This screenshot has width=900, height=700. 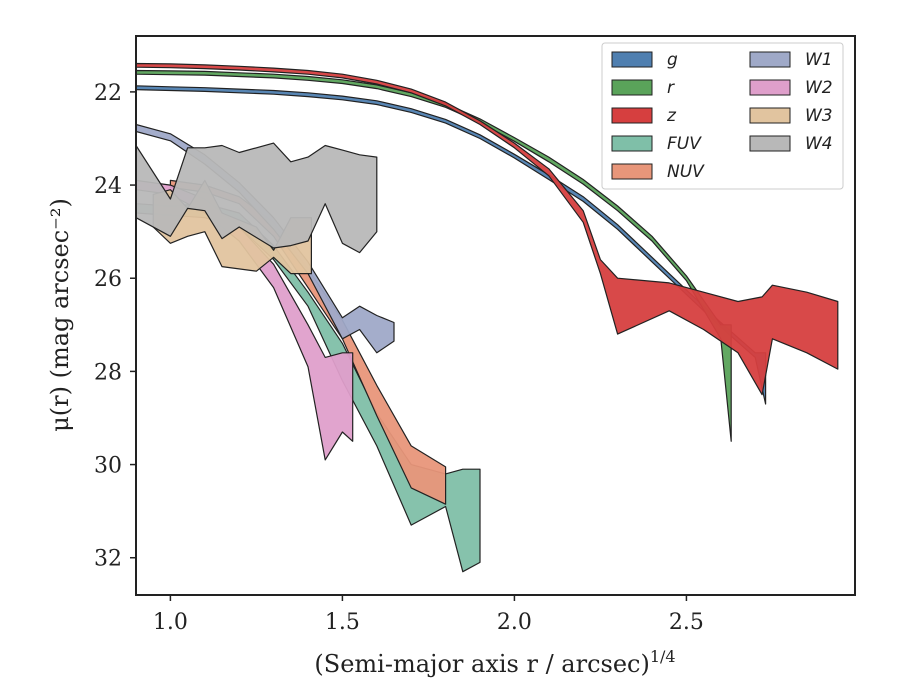 What do you see at coordinates (108, 279) in the screenshot?
I see `y-tick-label: 26` at bounding box center [108, 279].